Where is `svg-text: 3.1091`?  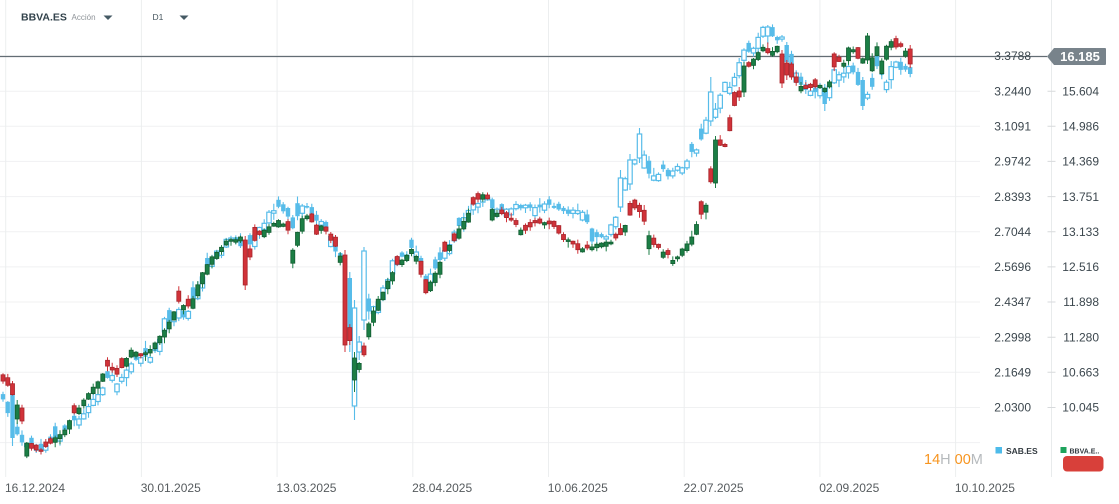
svg-text: 3.1091 is located at coordinates (1012, 127).